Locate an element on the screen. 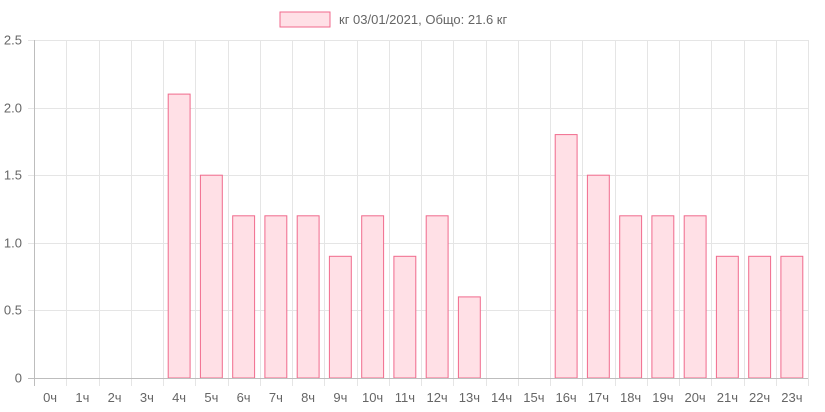  bar-16ч is located at coordinates (566, 256).